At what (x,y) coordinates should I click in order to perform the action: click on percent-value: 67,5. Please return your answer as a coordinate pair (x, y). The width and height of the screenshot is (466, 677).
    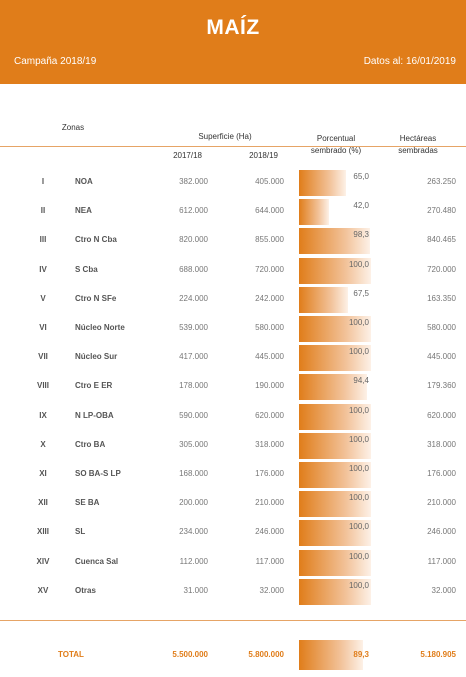
    Looking at the image, I should click on (361, 293).